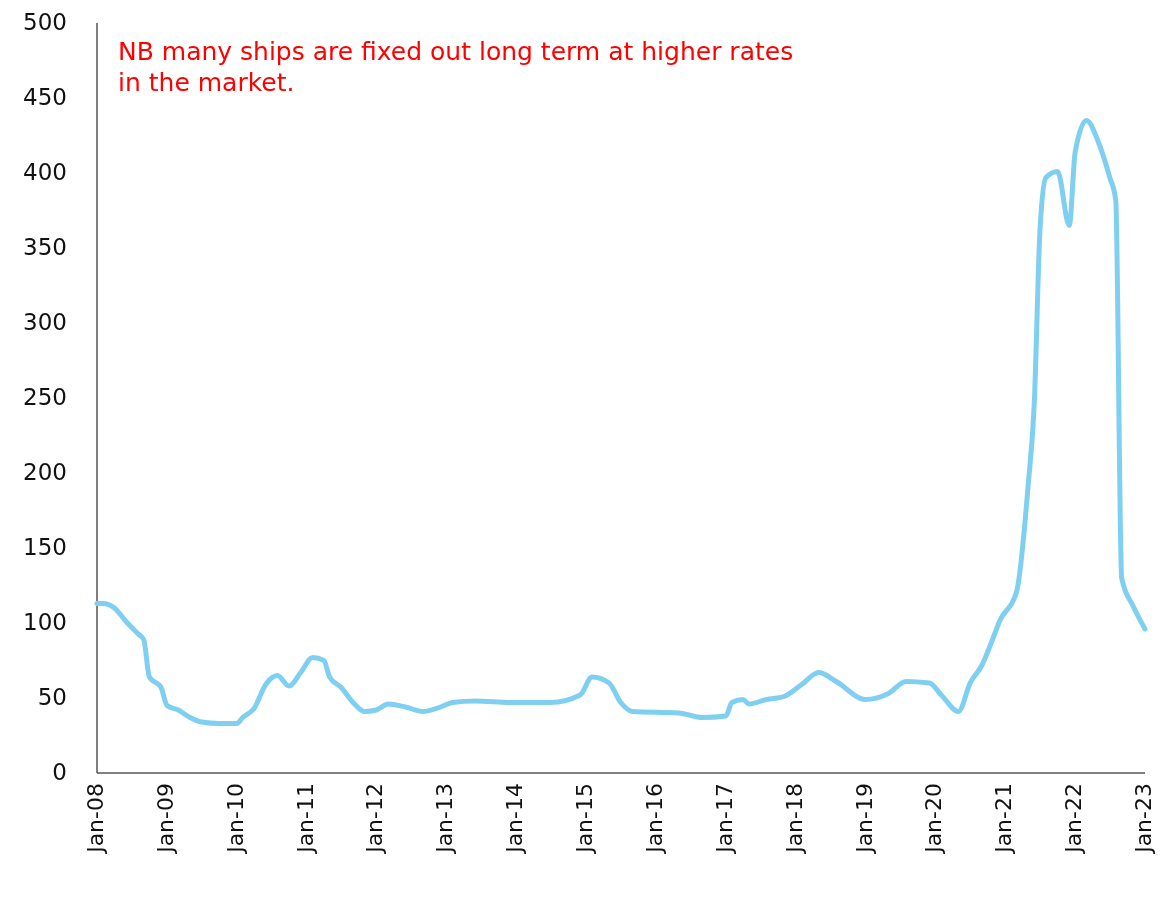 The height and width of the screenshot is (899, 1161). Describe the element at coordinates (52, 696) in the screenshot. I see `y-tick-label: 50` at that location.